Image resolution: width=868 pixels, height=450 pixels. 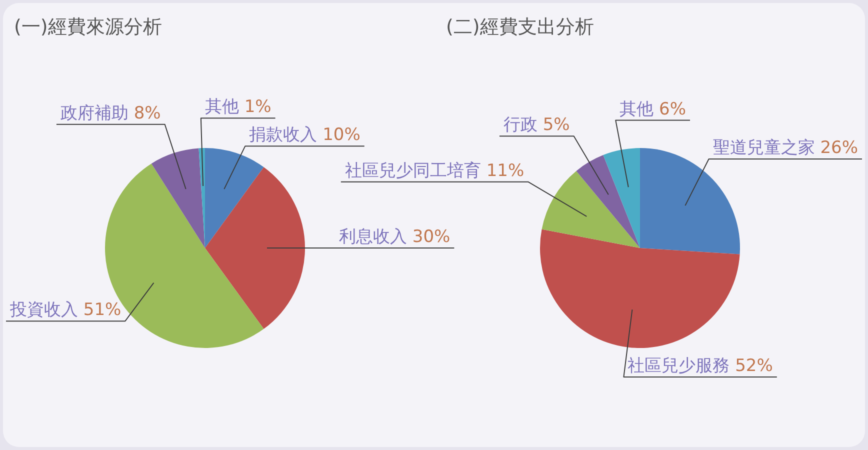 I want to click on data-label: 5%, so click(x=556, y=125).